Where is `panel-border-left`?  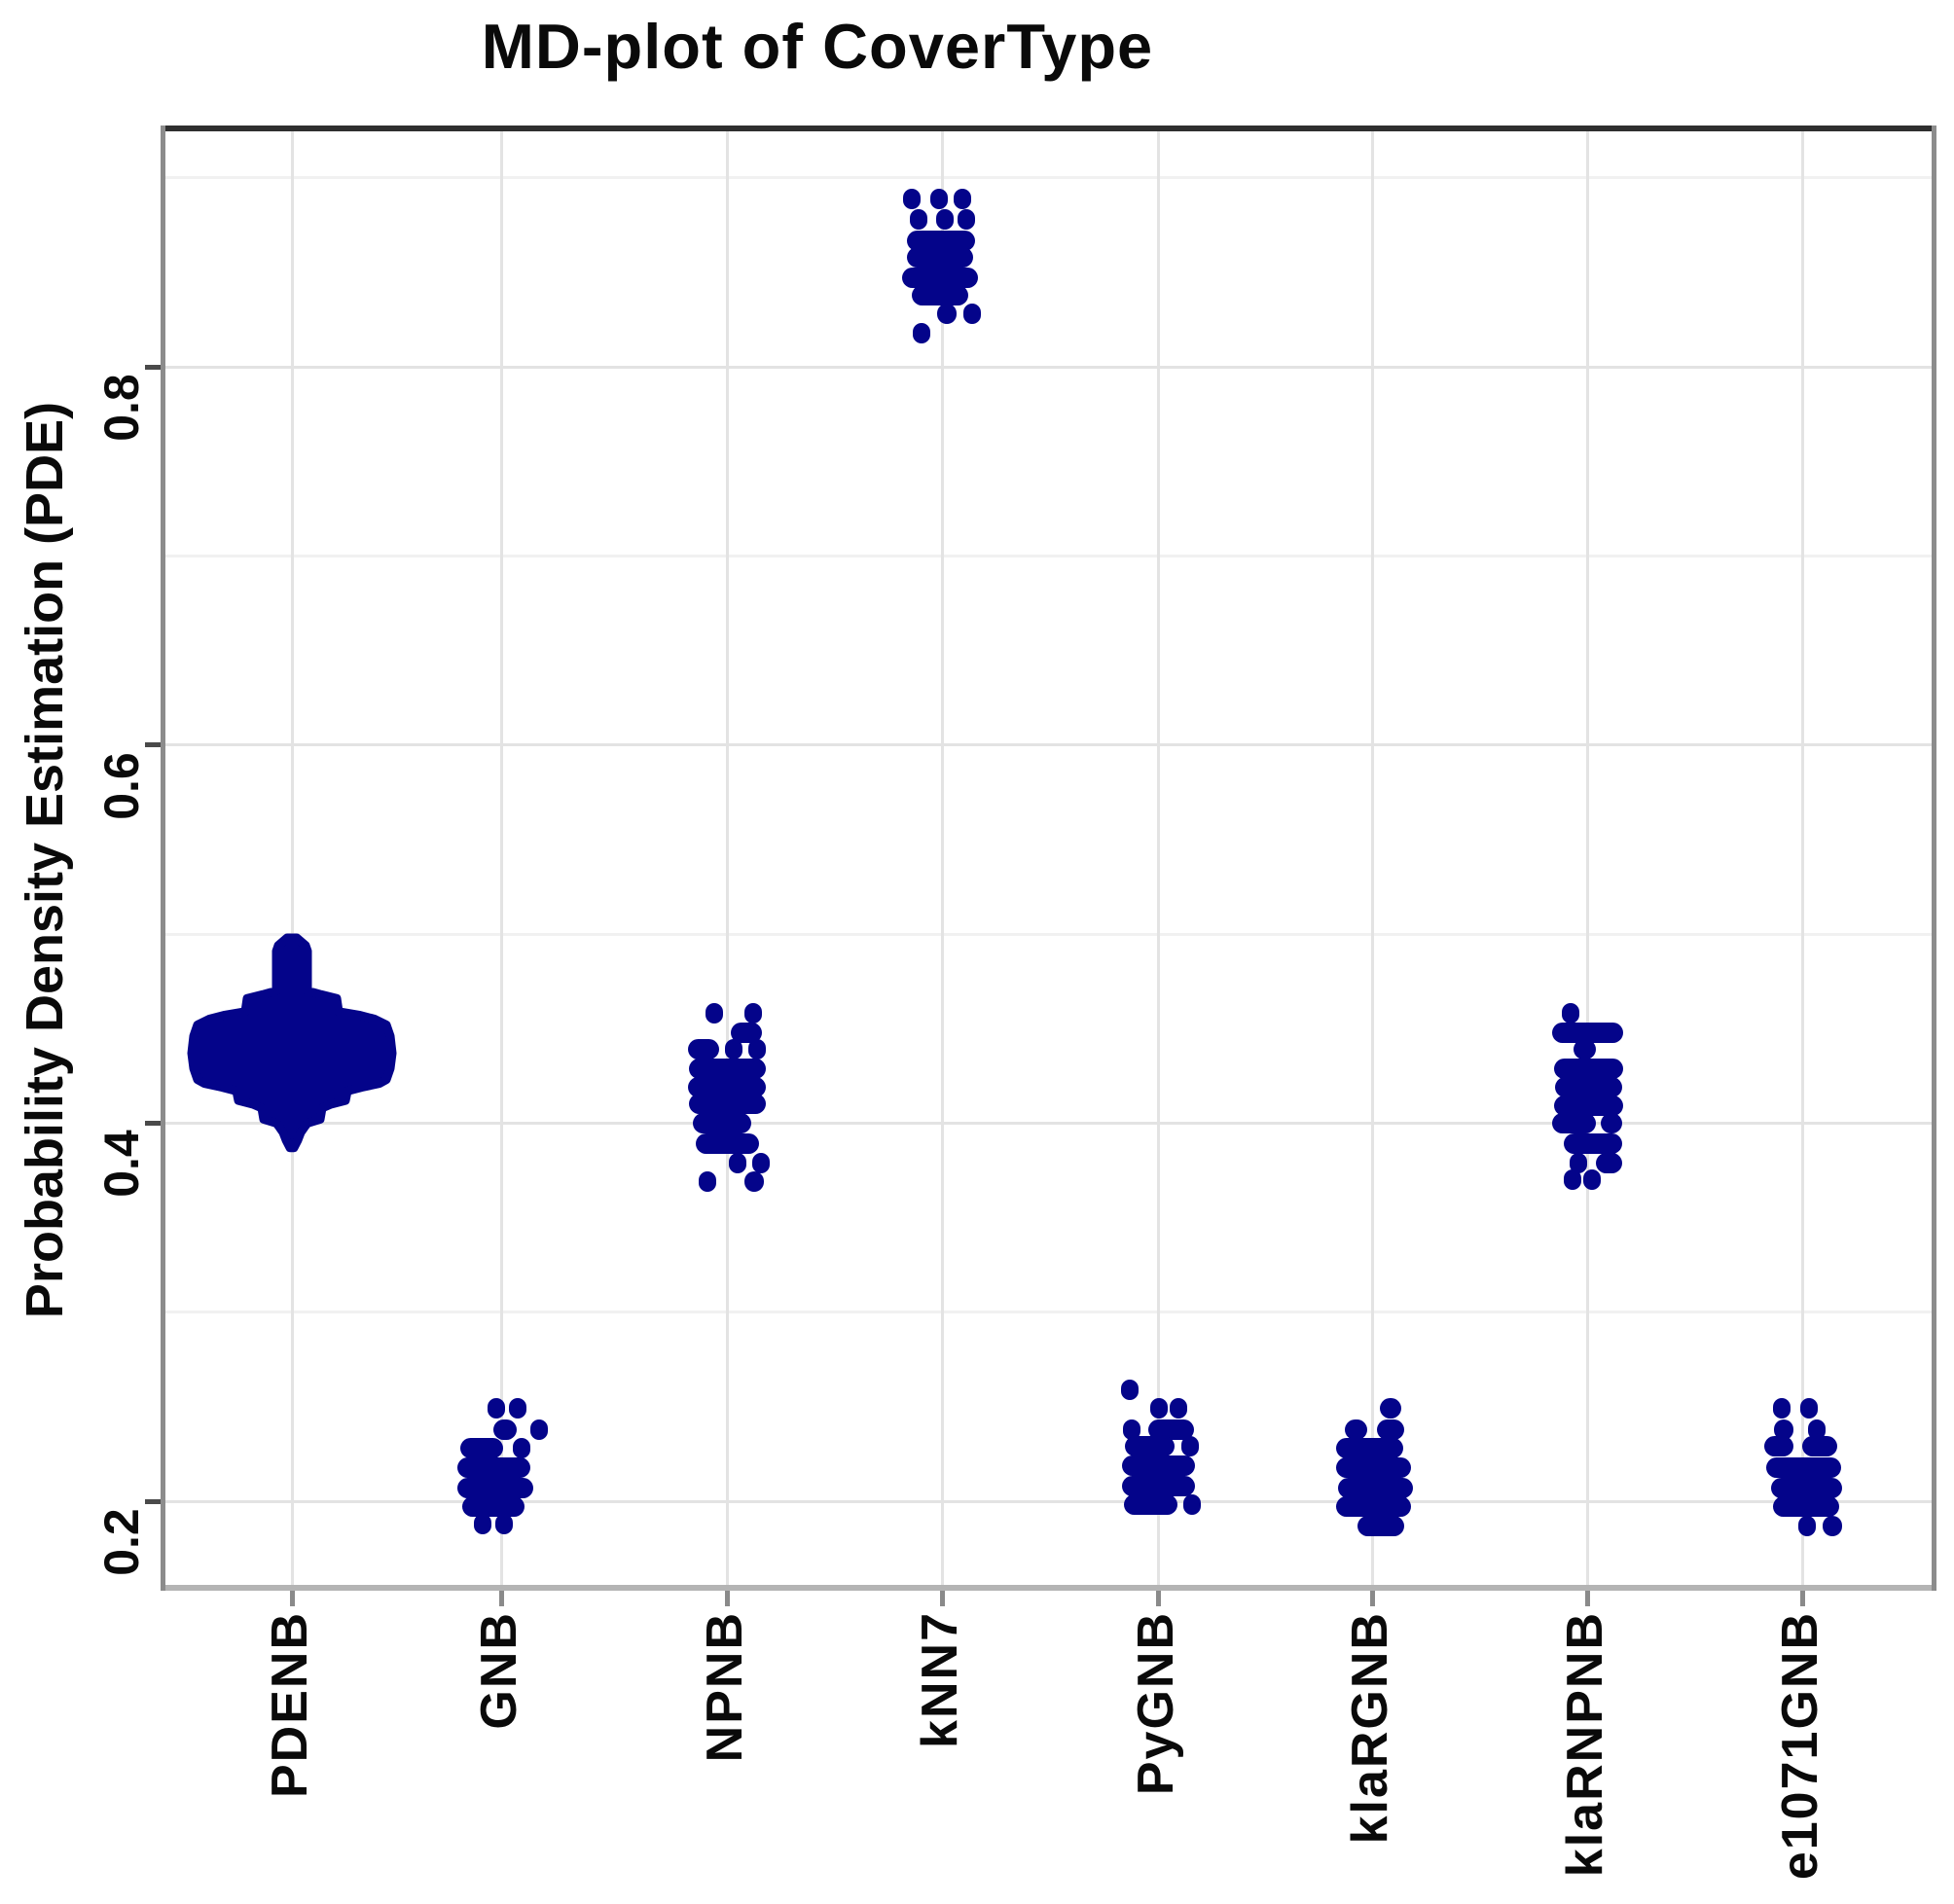 panel-border-left is located at coordinates (163, 858).